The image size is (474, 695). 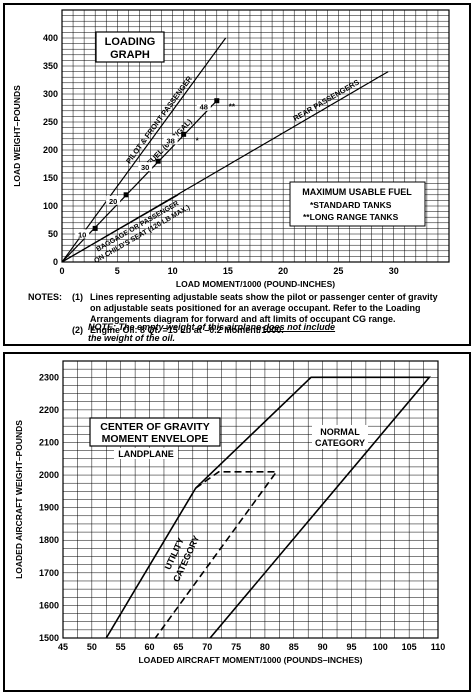 What do you see at coordinates (323, 647) in the screenshot?
I see `cg-x-tick-label: 90` at bounding box center [323, 647].